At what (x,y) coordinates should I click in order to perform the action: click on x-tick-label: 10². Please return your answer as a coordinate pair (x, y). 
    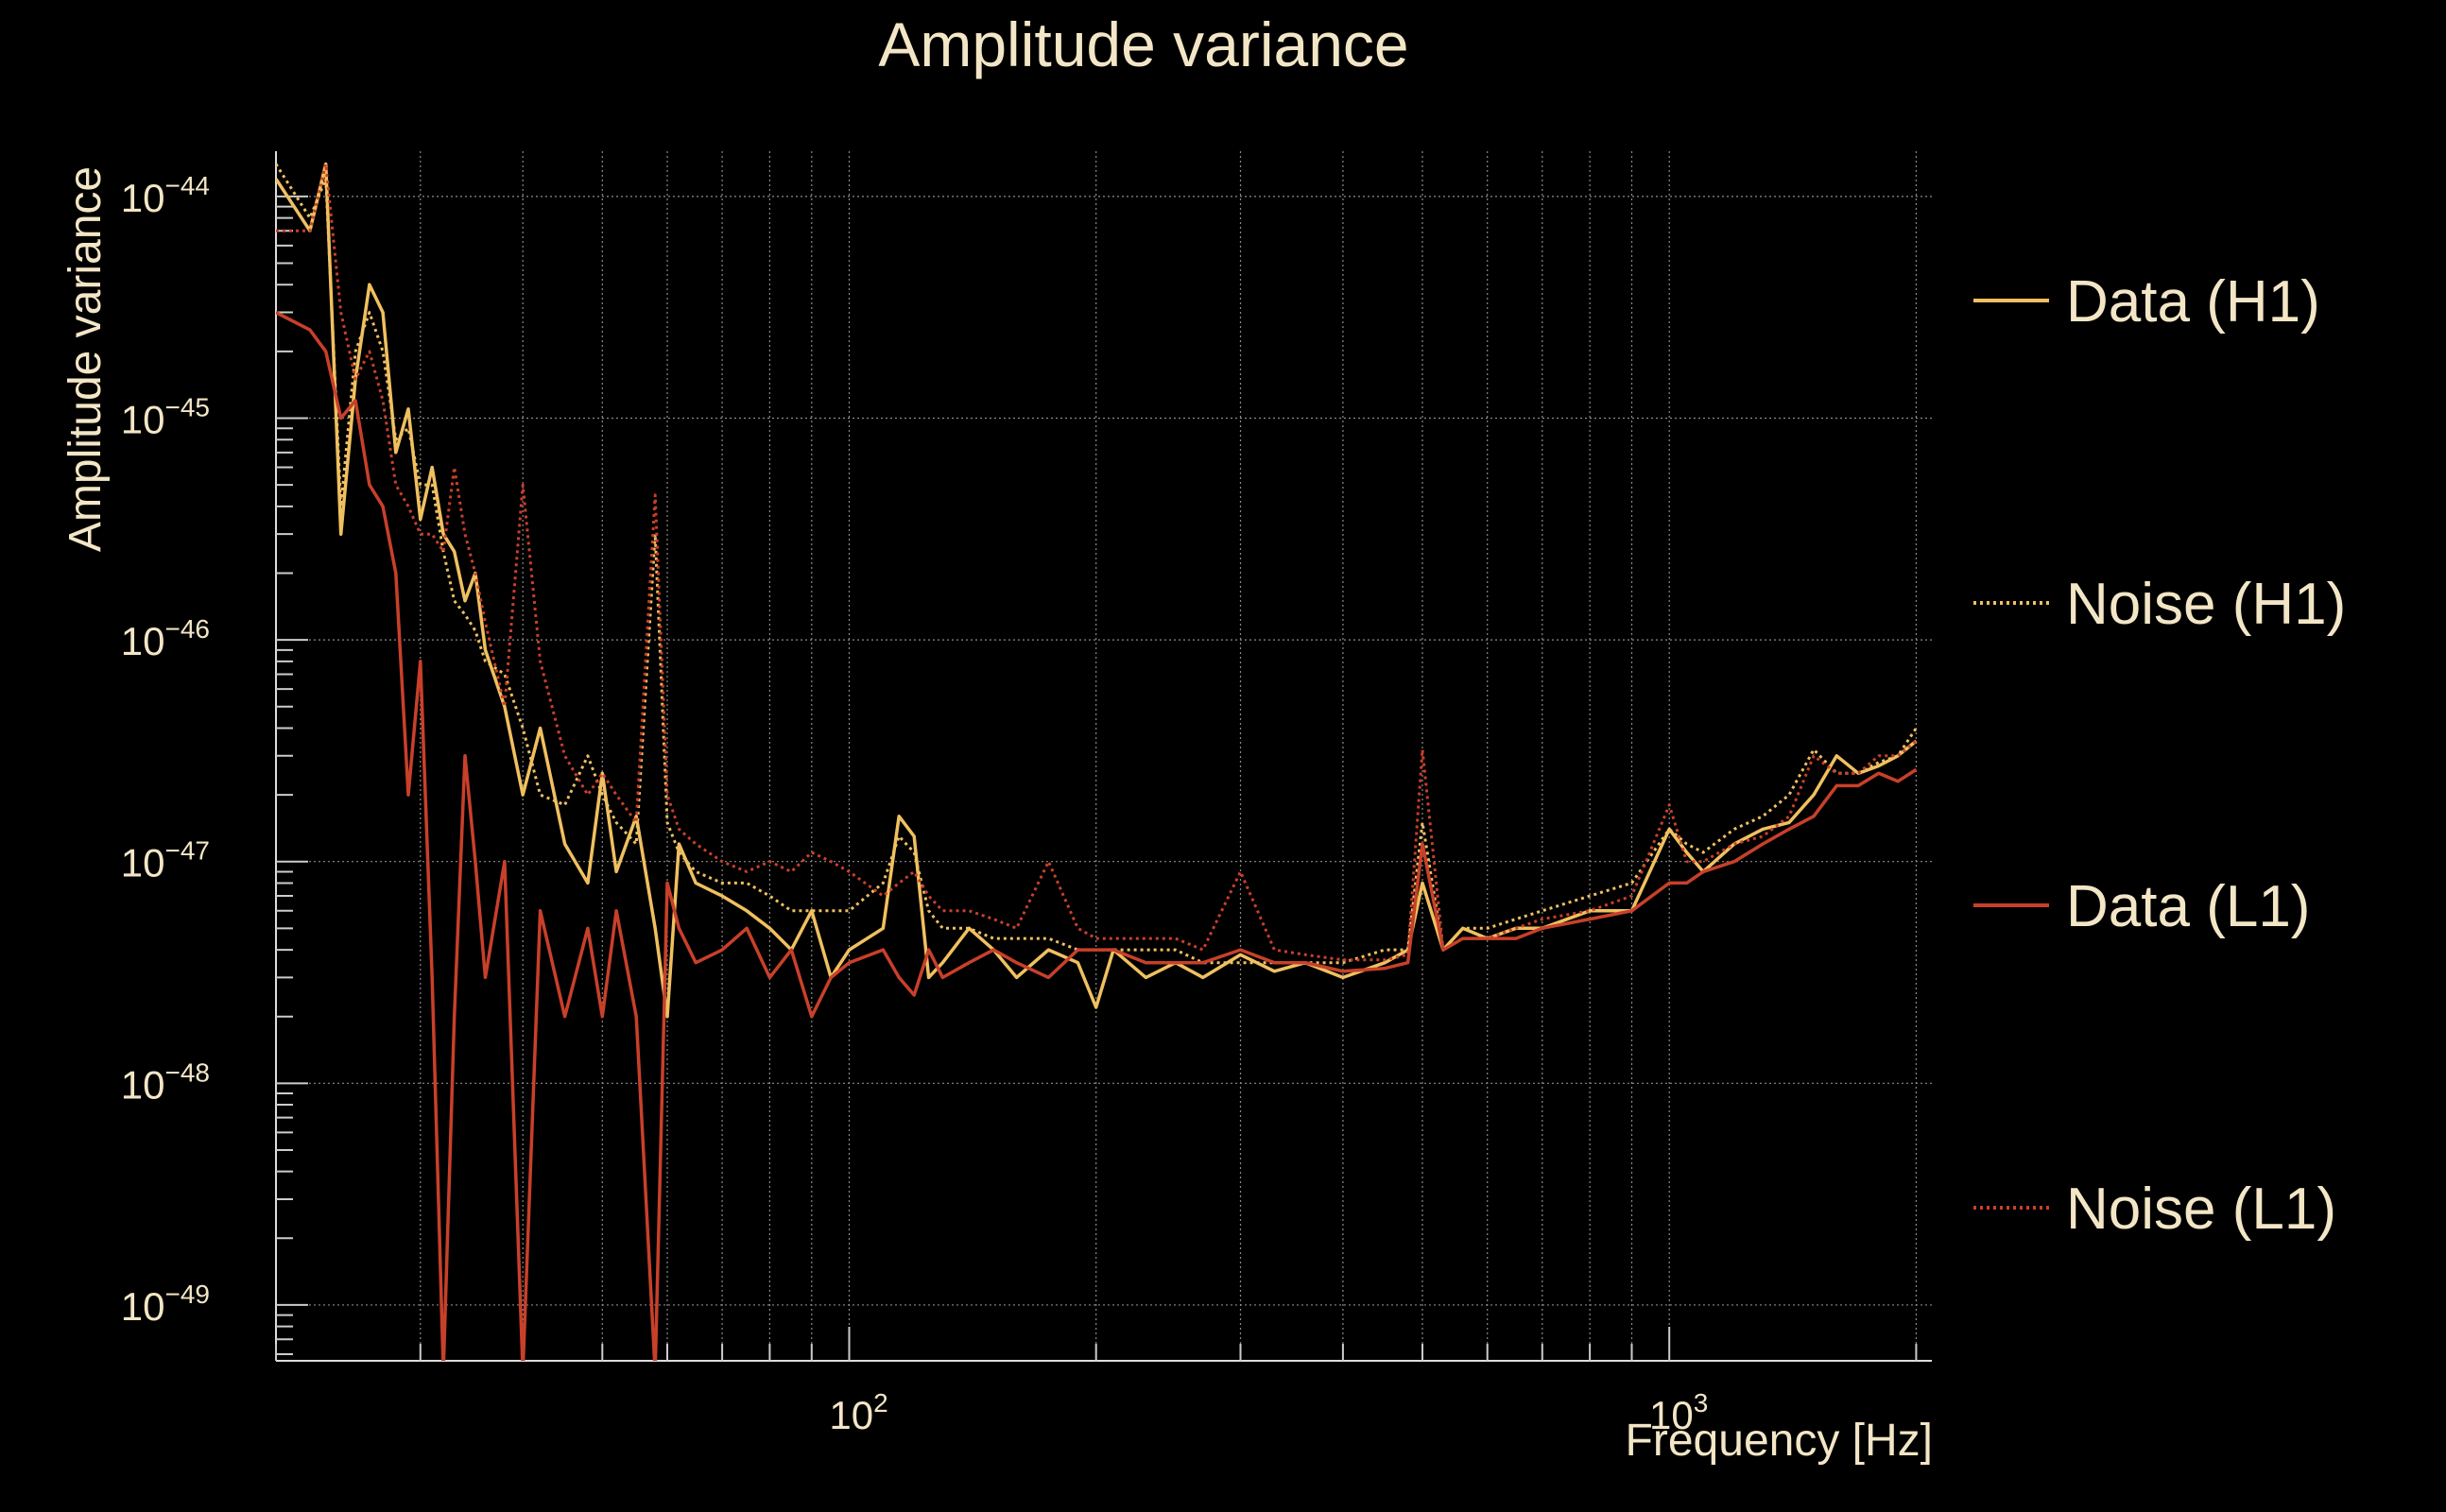
    Looking at the image, I should click on (858, 1412).